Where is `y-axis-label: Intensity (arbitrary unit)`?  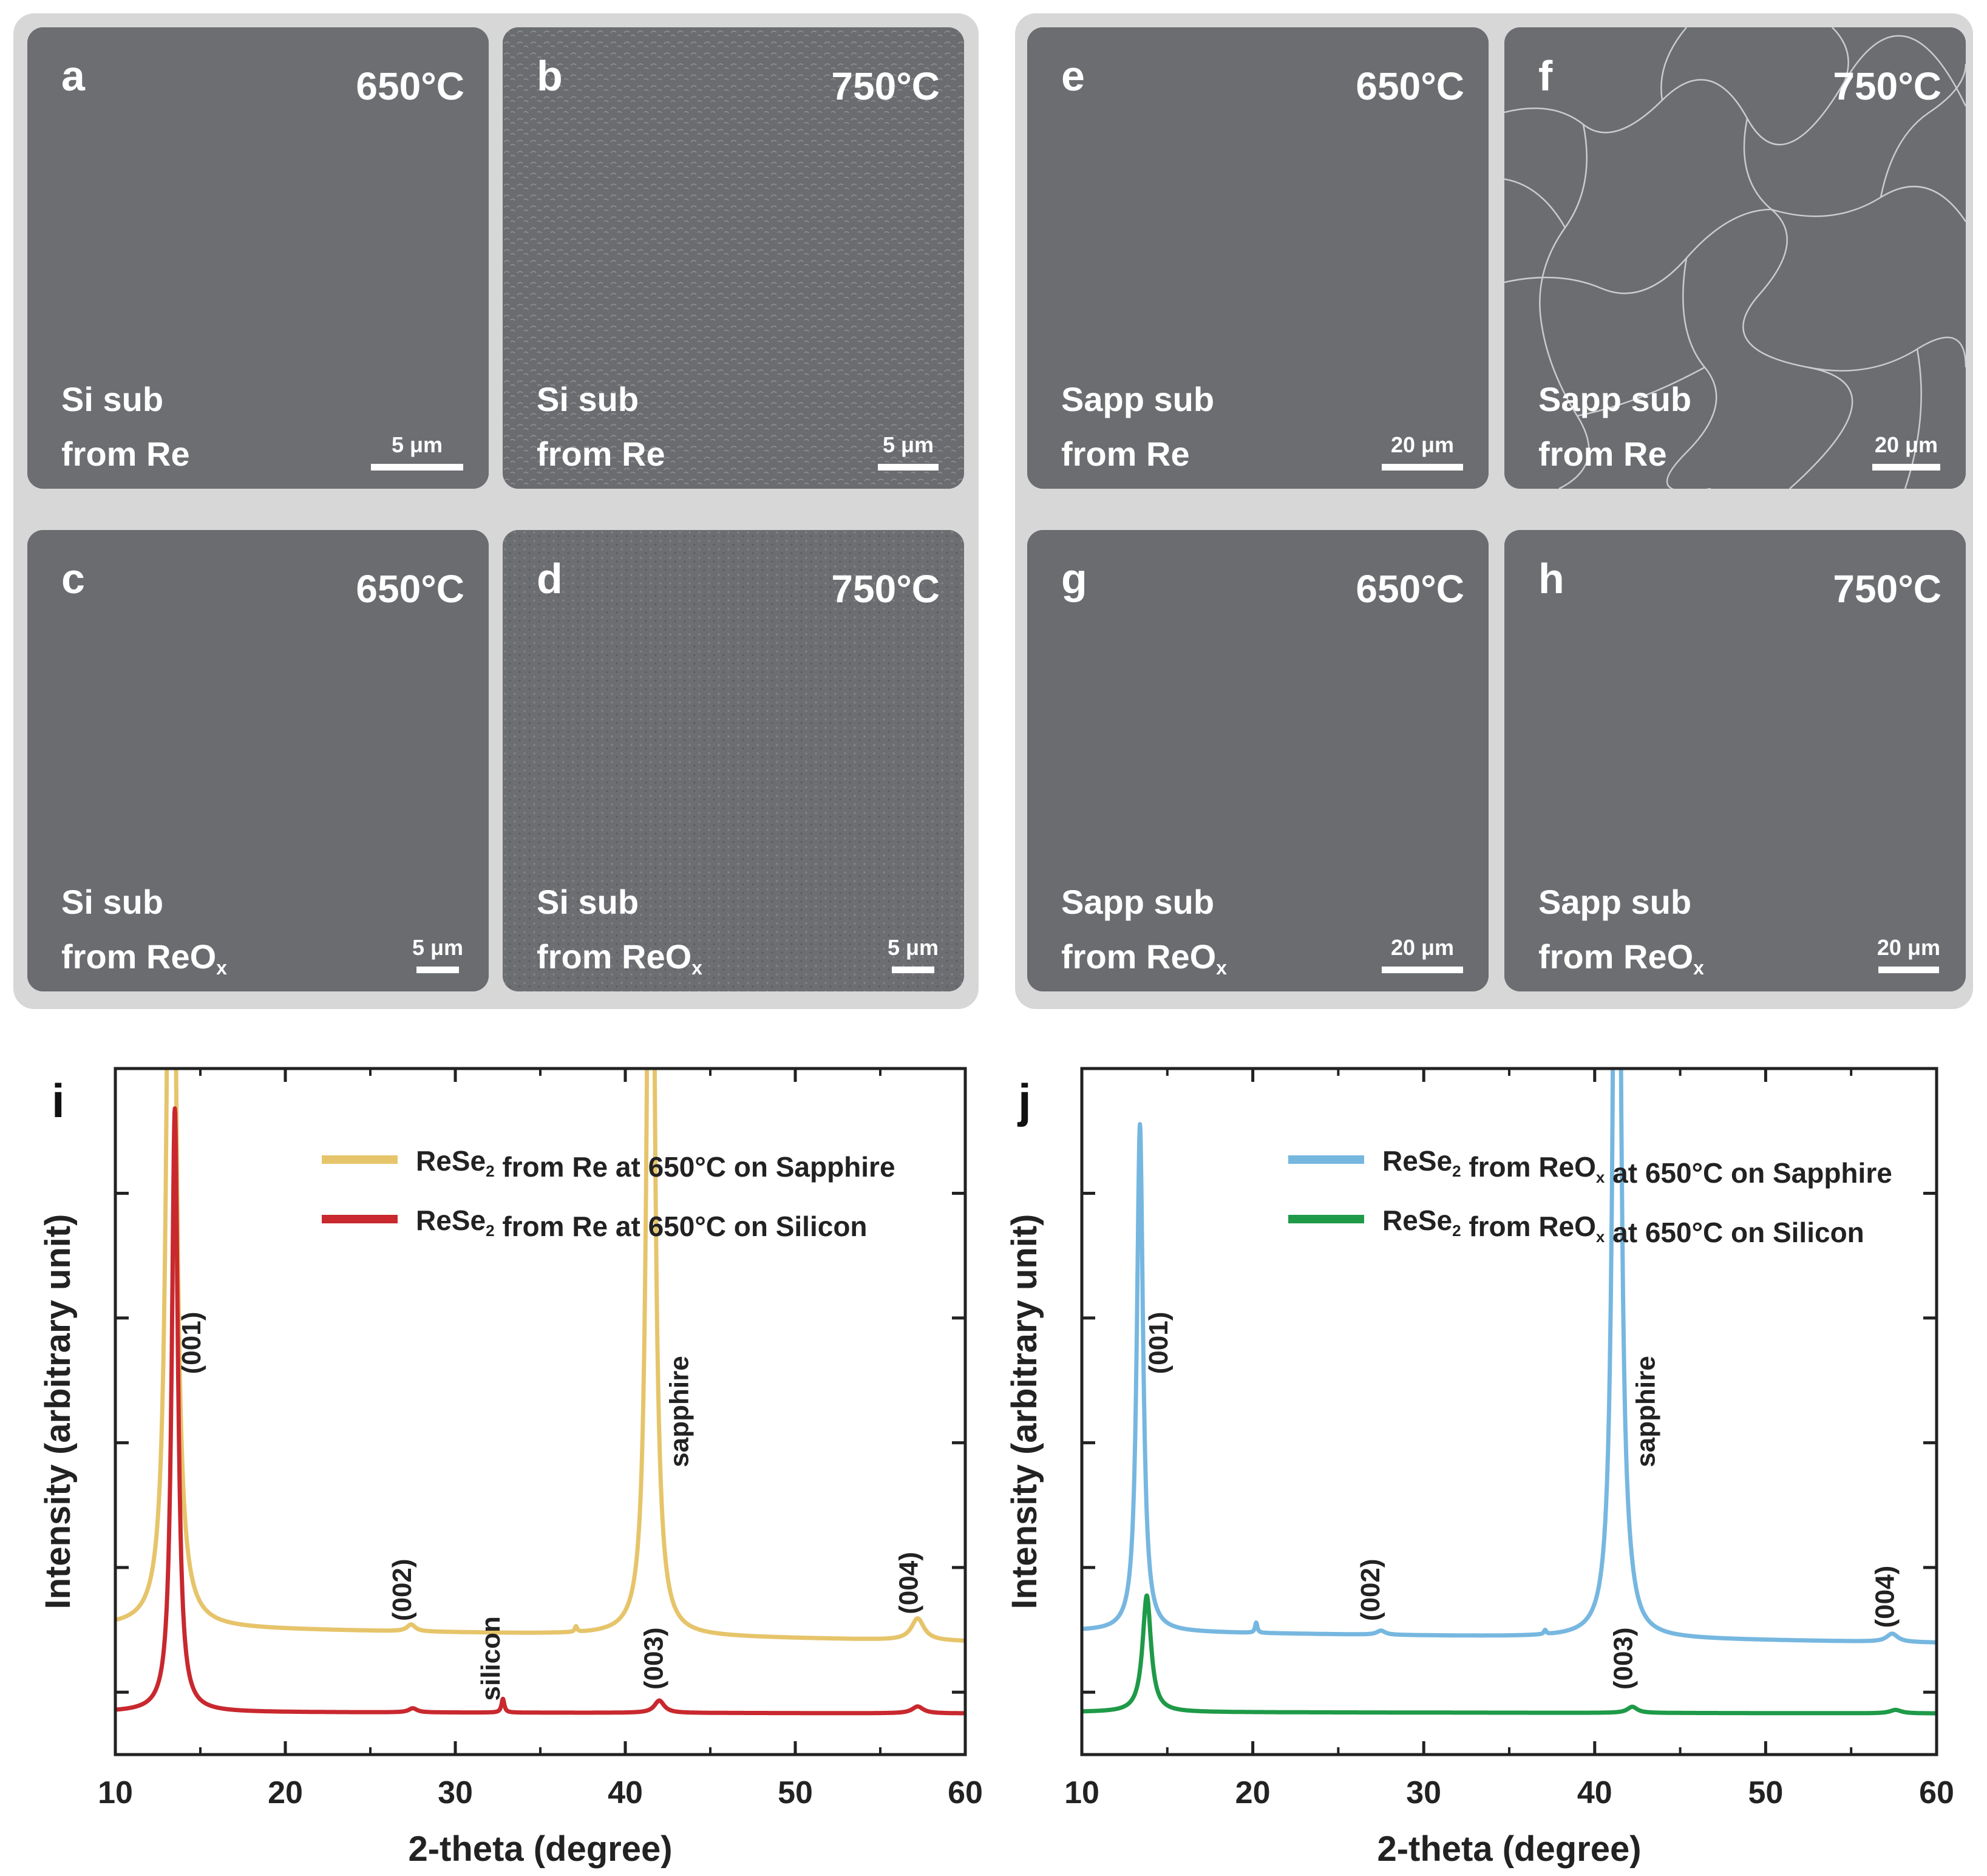 y-axis-label: Intensity (arbitrary unit) is located at coordinates (1024, 1411).